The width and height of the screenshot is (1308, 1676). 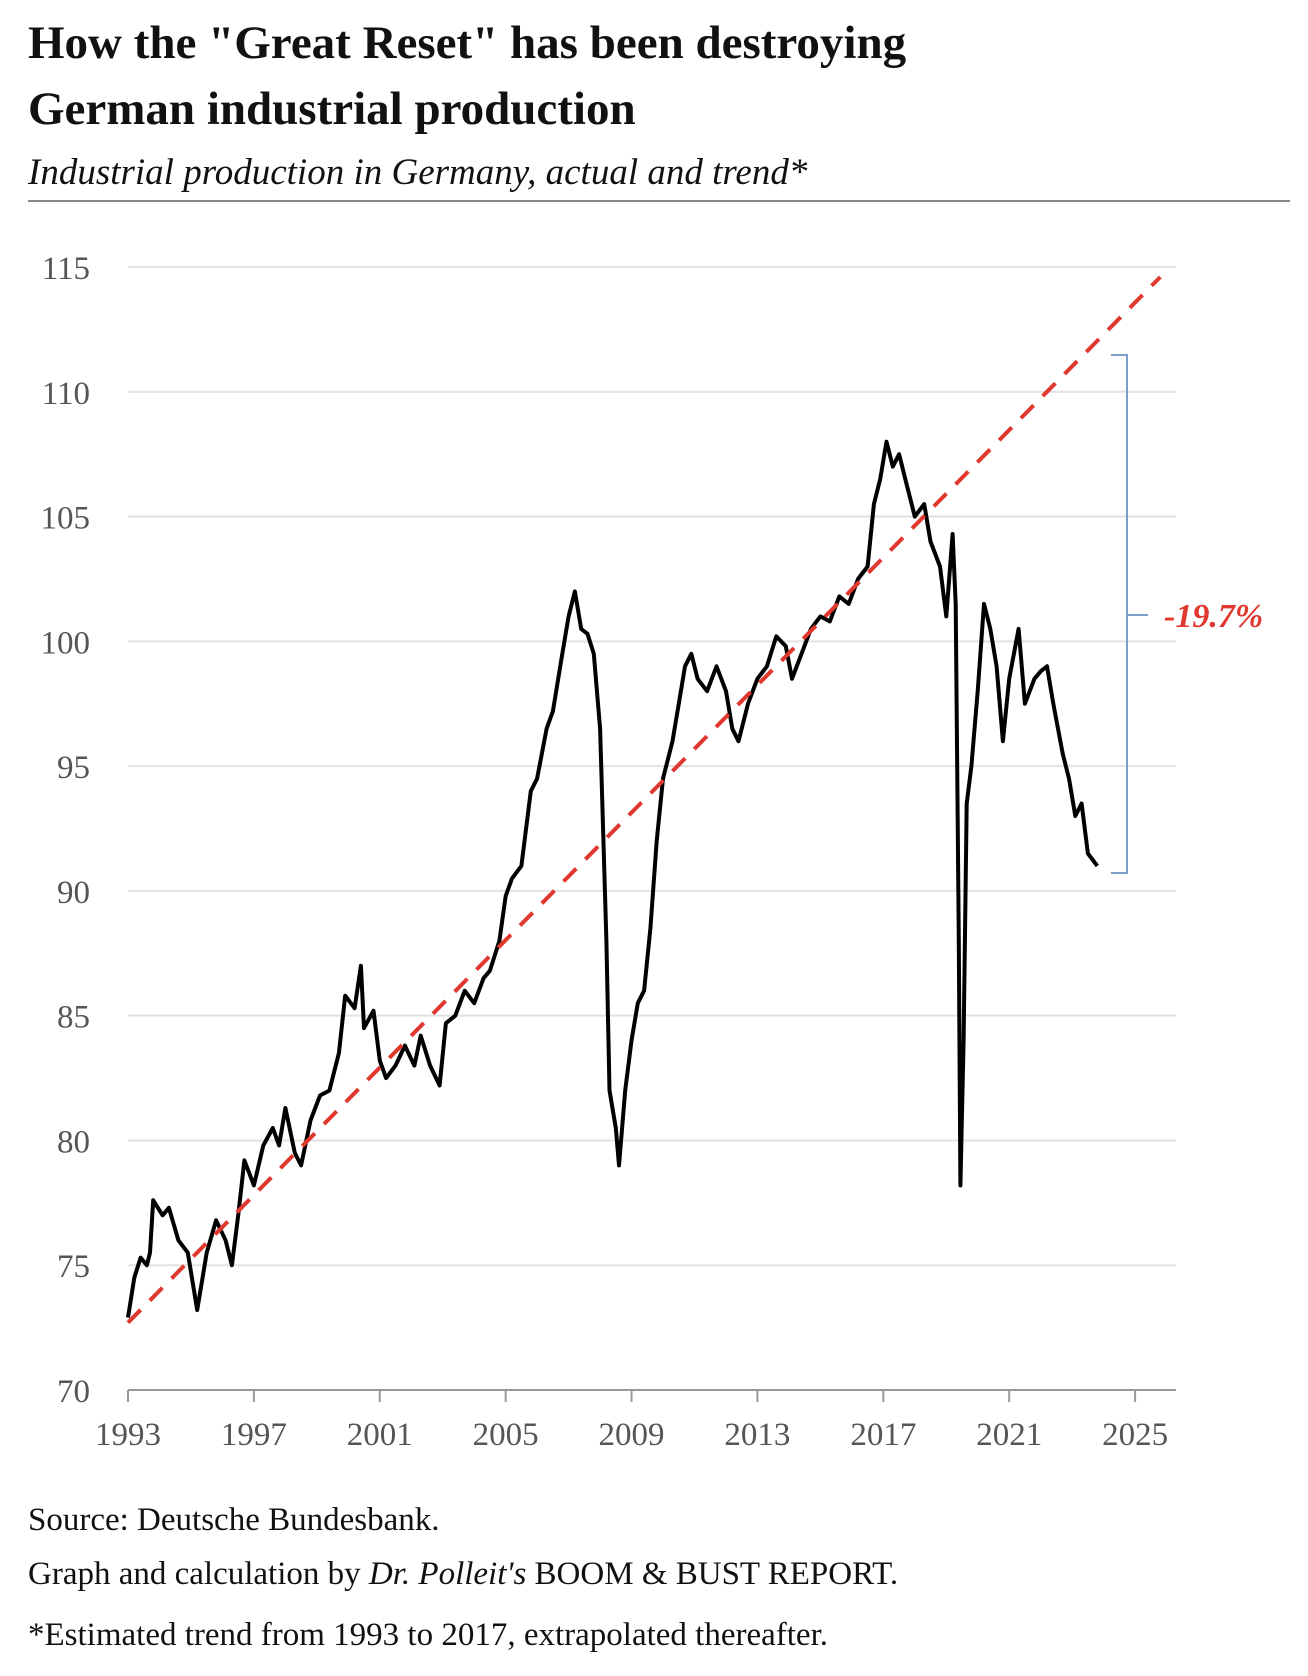 What do you see at coordinates (757, 1435) in the screenshot?
I see `x-tick-label: 2013` at bounding box center [757, 1435].